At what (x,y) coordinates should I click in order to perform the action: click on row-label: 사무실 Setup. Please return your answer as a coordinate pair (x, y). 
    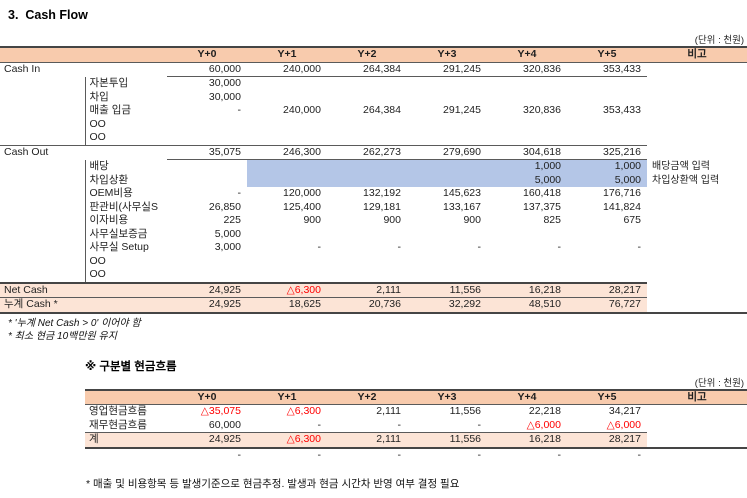
    Looking at the image, I should click on (125, 248).